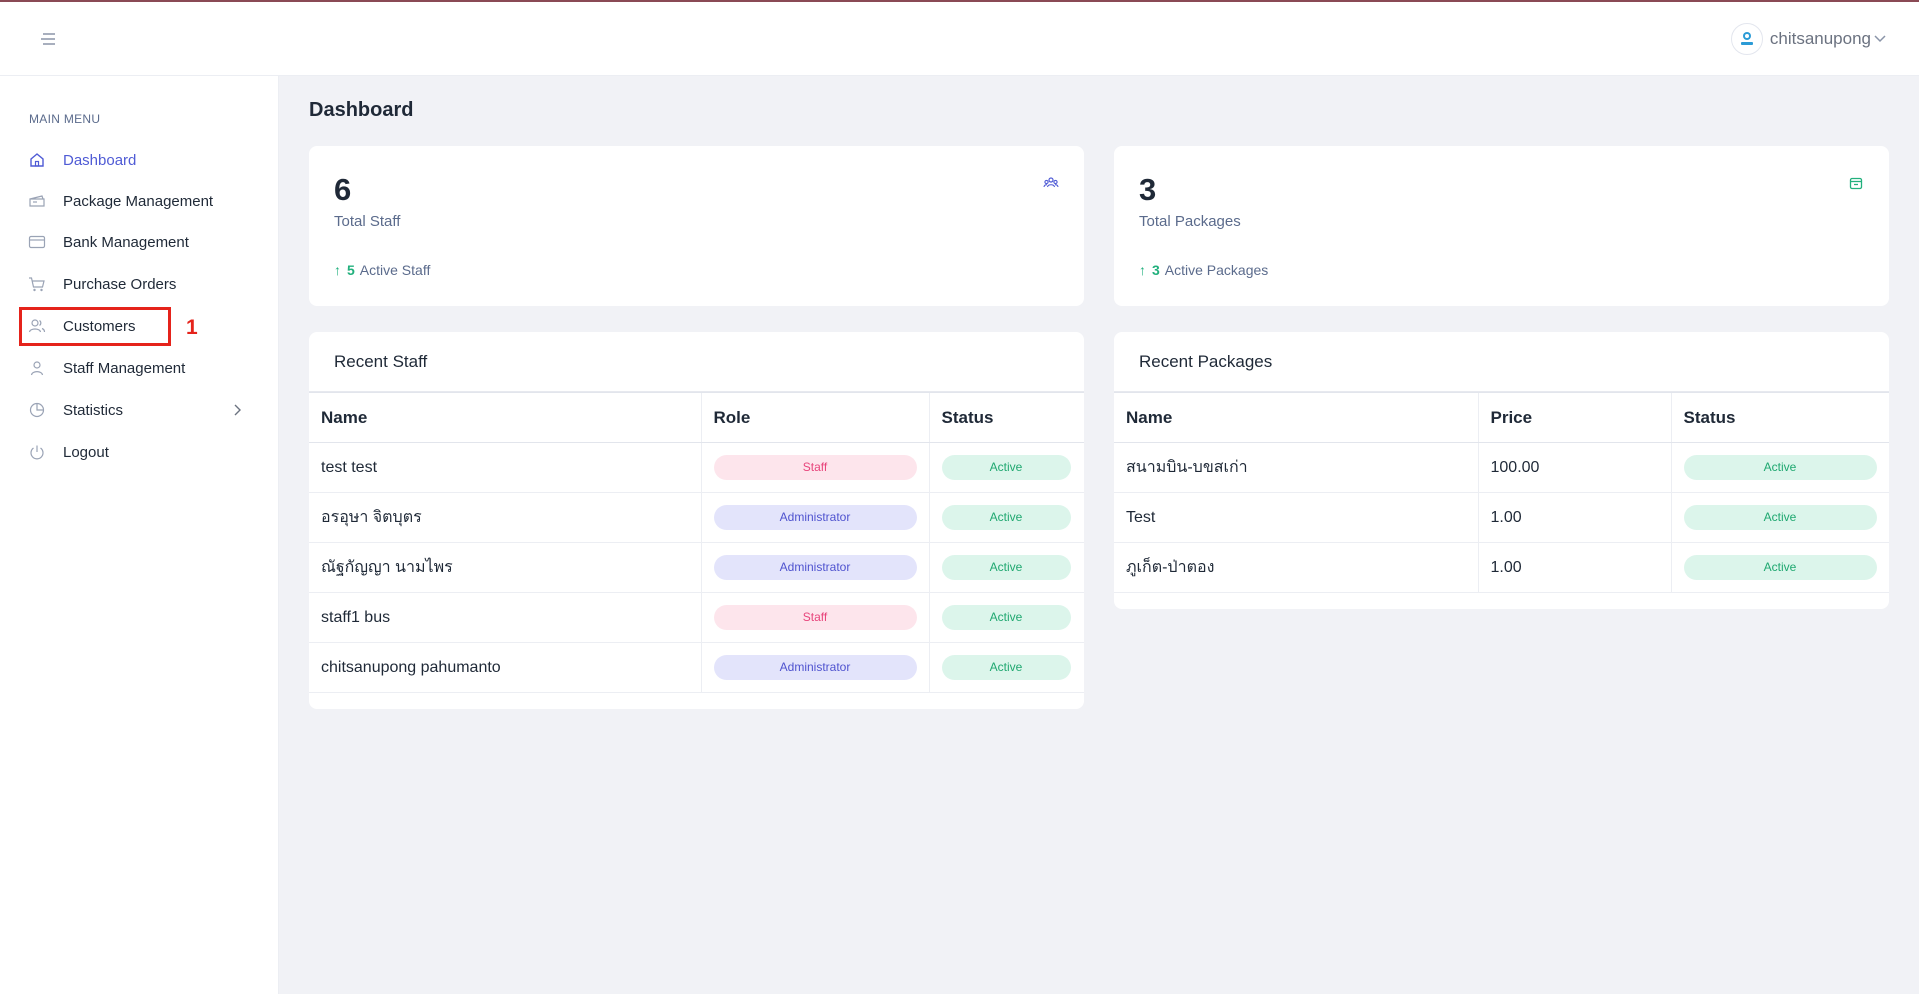 The height and width of the screenshot is (994, 1919). Describe the element at coordinates (100, 160) in the screenshot. I see `sidebar-item-label: Dashboard` at that location.